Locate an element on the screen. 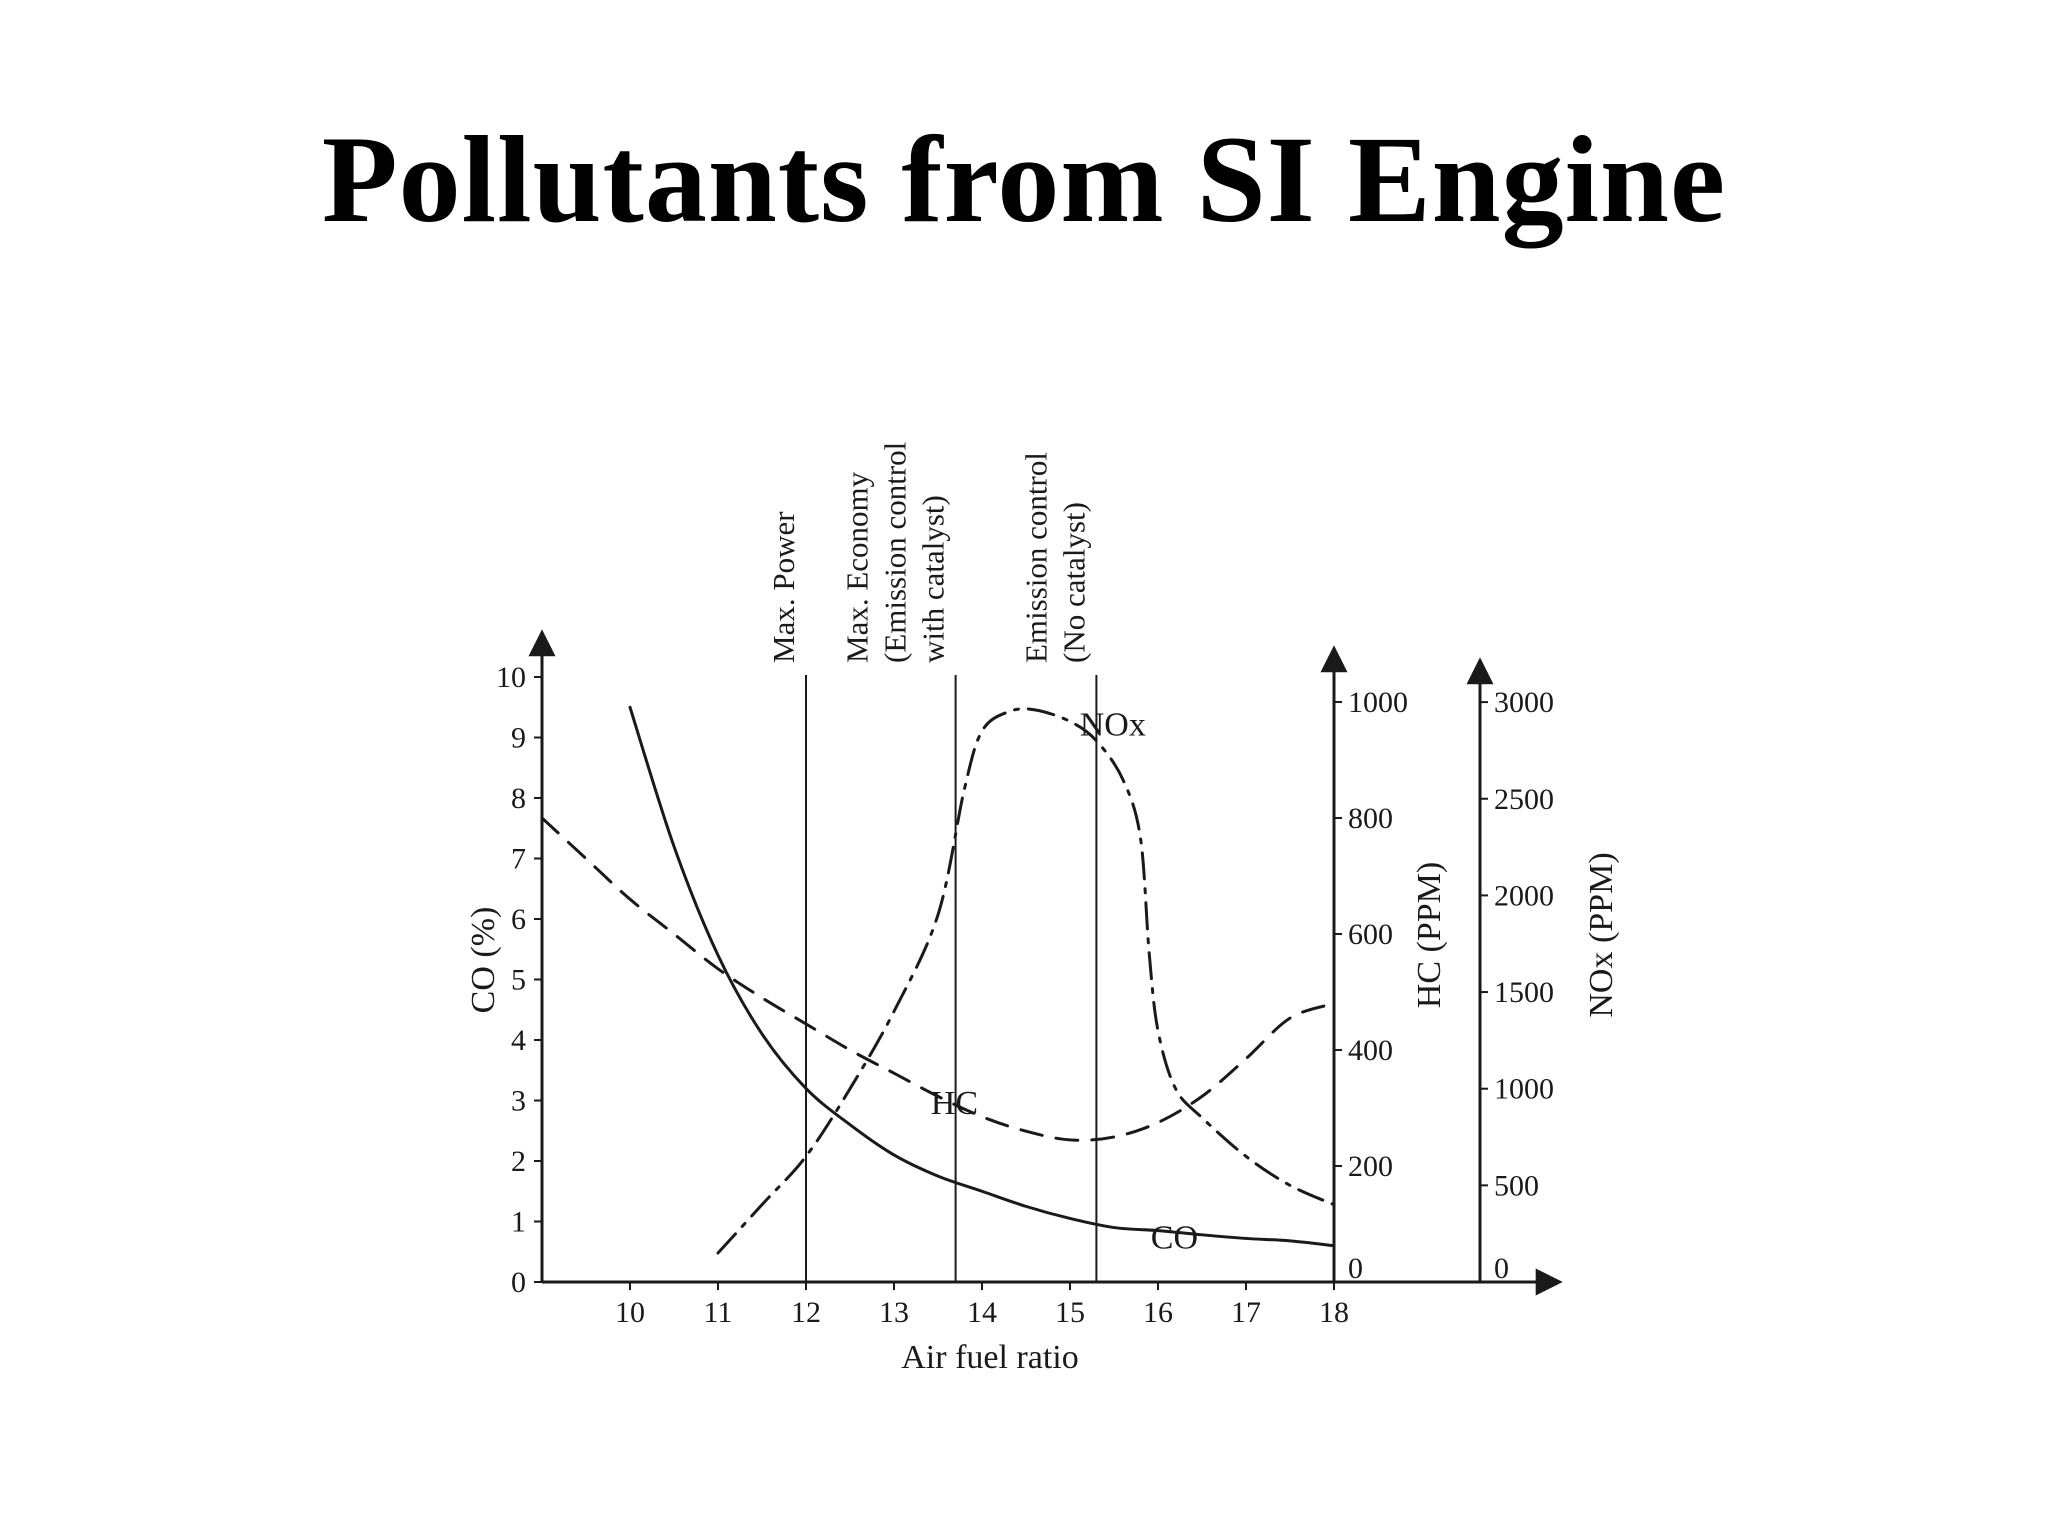  co-curve is located at coordinates (982, 976).